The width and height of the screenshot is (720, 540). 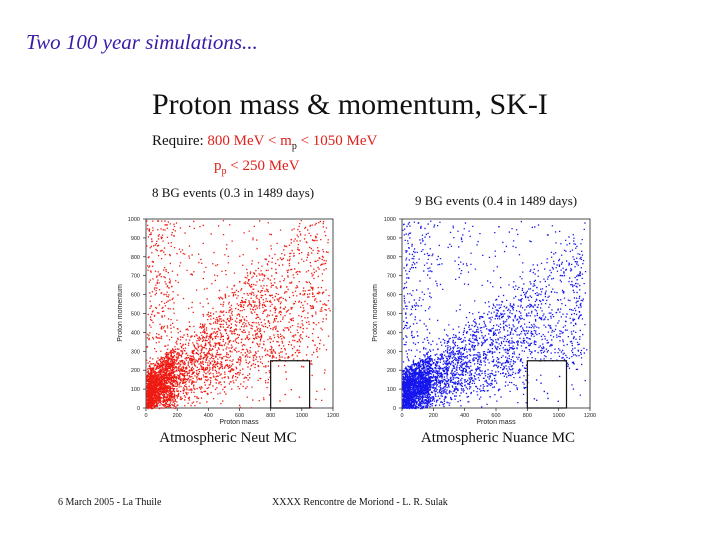 I want to click on nuance-x-tick-label: 0, so click(x=401, y=416).